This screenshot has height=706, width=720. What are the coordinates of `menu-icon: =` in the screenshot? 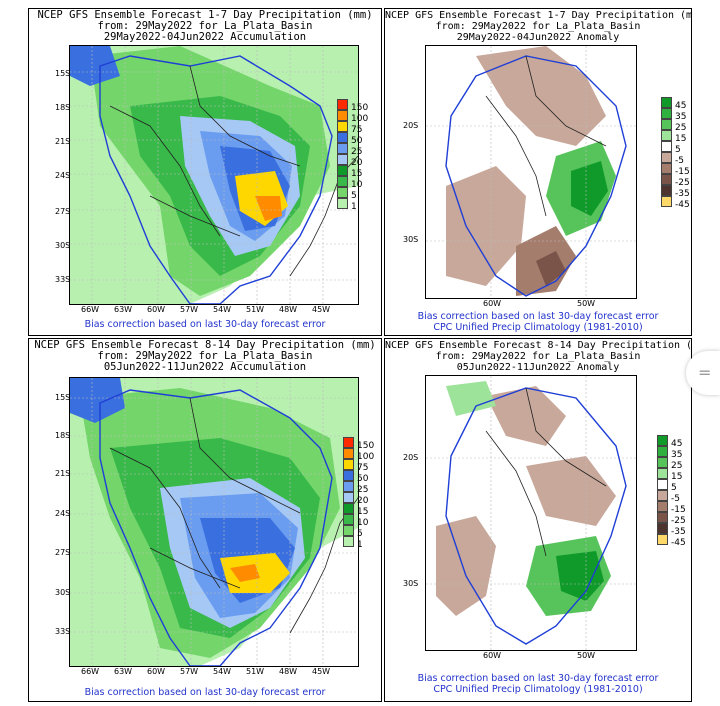 It's located at (705, 372).